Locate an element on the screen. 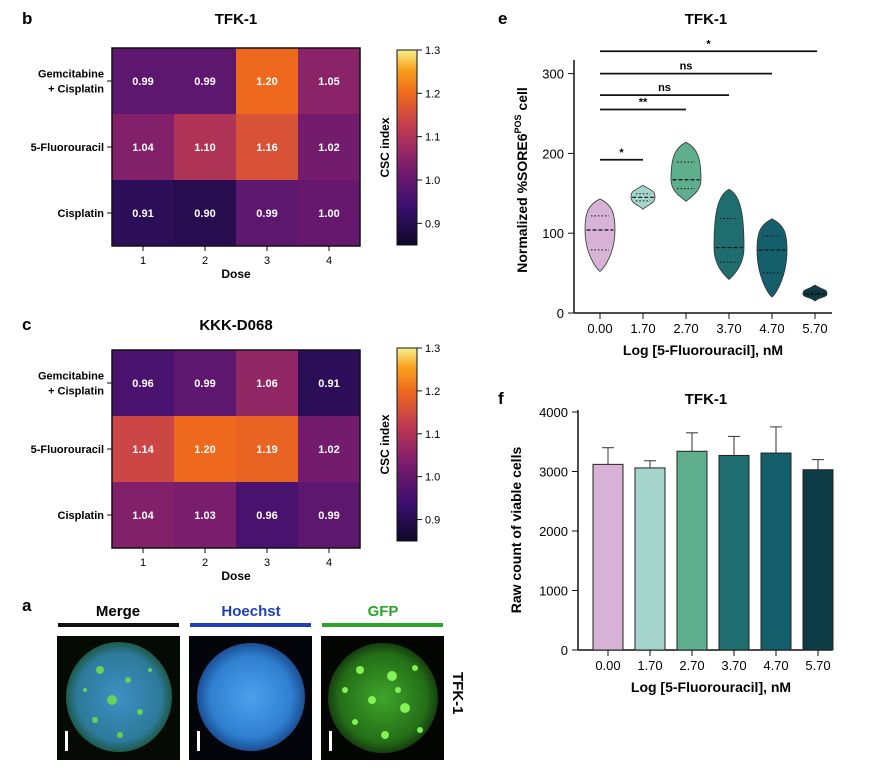 This screenshot has height=774, width=881. violin-2.70 is located at coordinates (686, 171).